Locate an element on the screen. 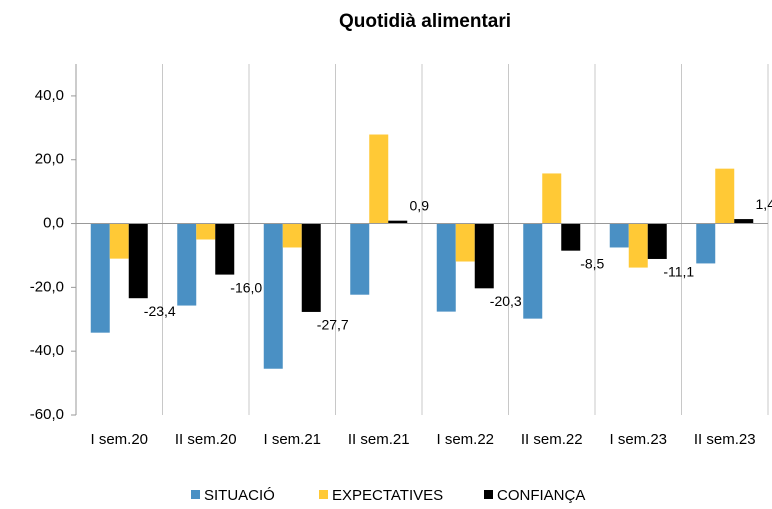  value-label: -16,0 is located at coordinates (246, 287).